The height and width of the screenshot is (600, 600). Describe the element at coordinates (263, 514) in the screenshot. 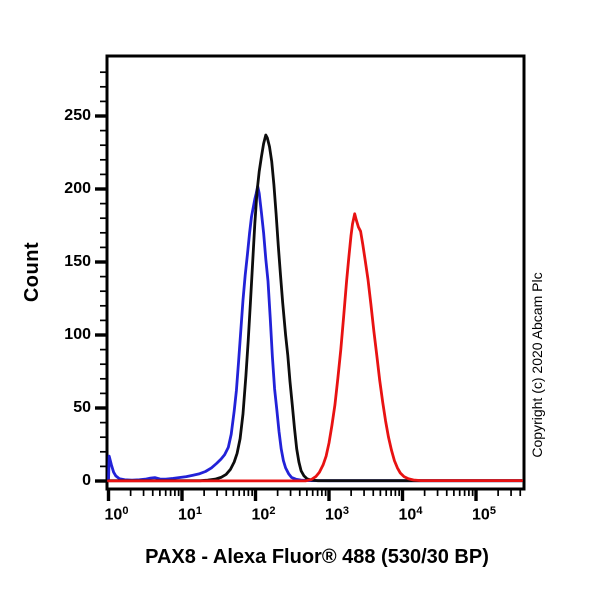

I see `x-tick-label: 10²` at that location.